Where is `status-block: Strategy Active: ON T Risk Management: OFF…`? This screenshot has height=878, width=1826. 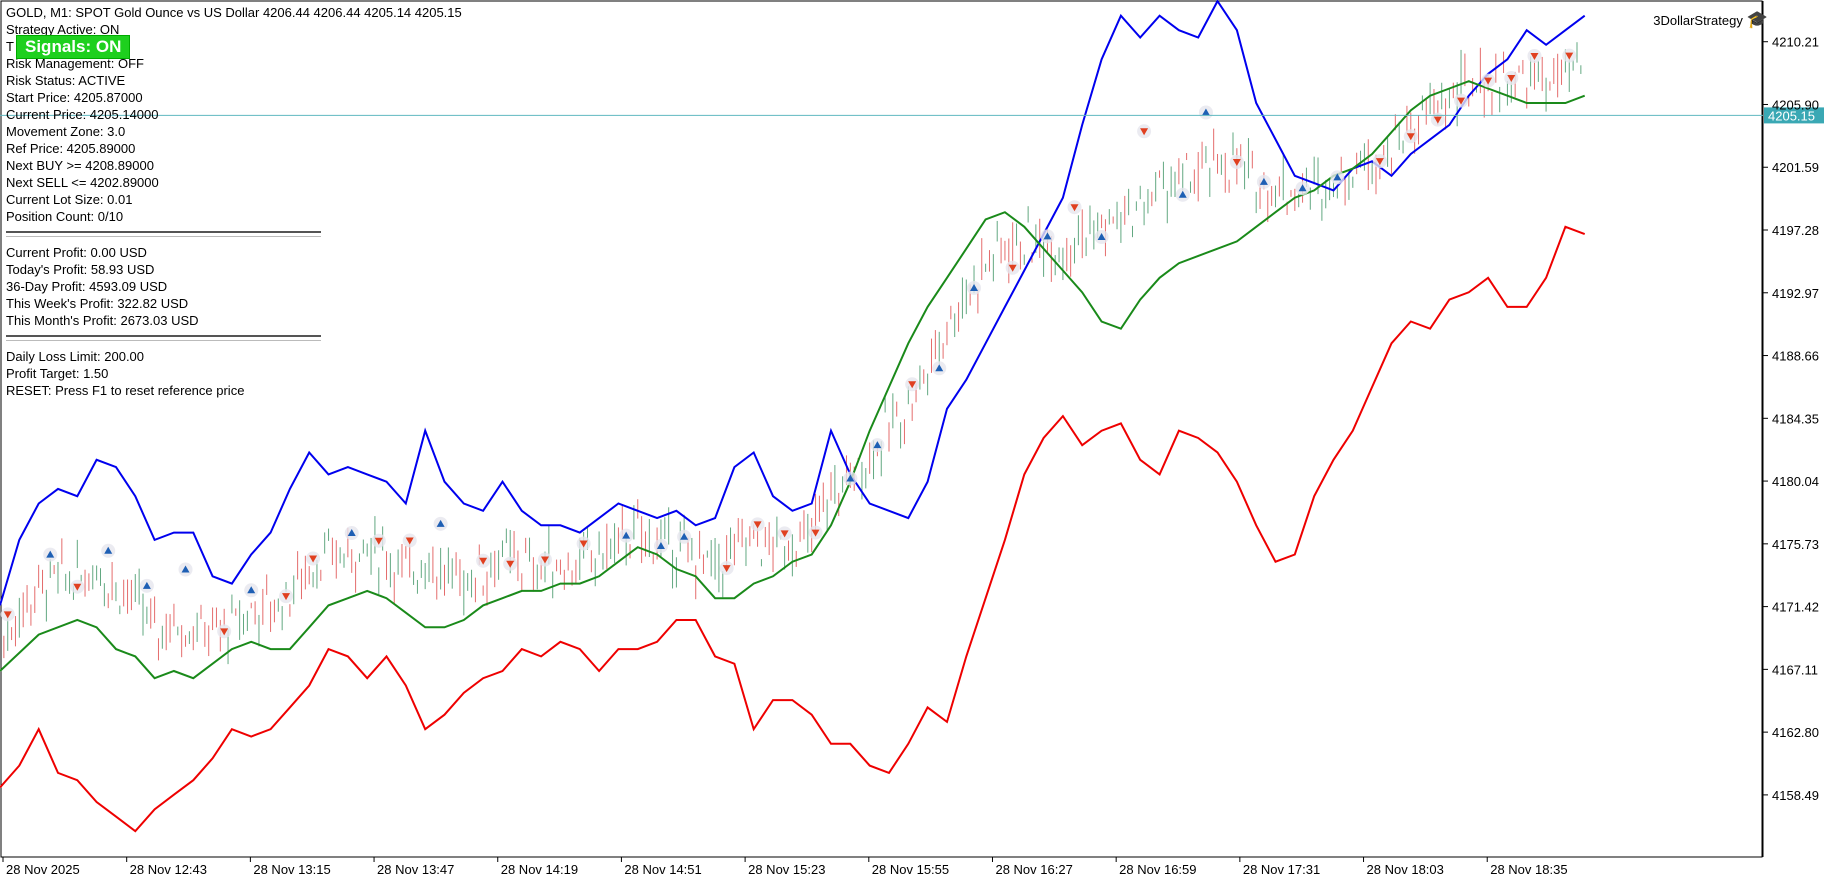 status-block: Strategy Active: ON T Risk Management: OFF… is located at coordinates (234, 123).